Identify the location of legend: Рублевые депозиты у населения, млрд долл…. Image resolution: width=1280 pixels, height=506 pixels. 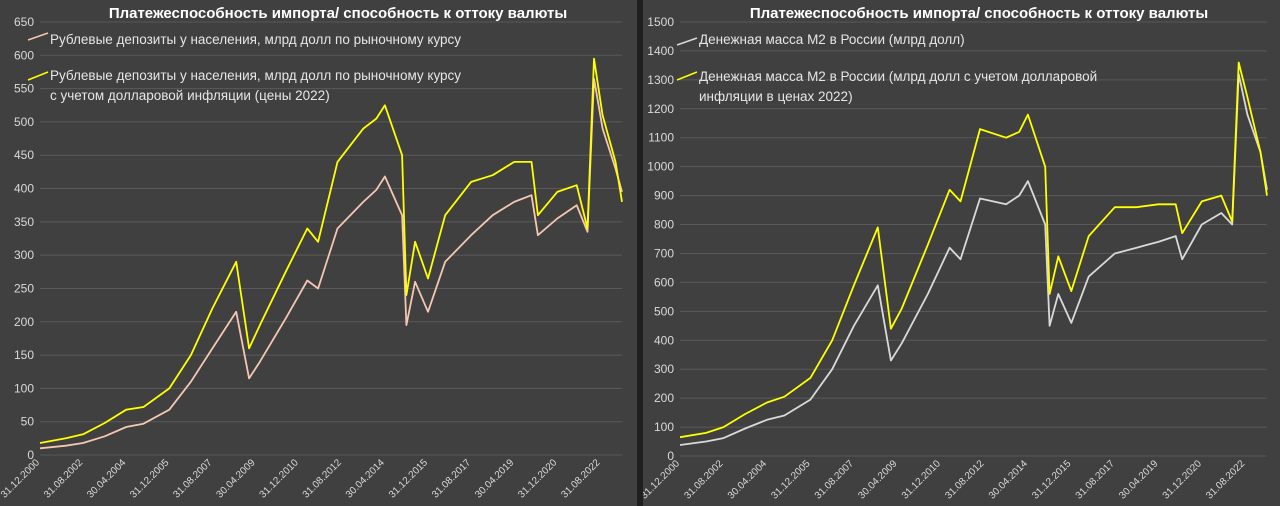
(246, 67).